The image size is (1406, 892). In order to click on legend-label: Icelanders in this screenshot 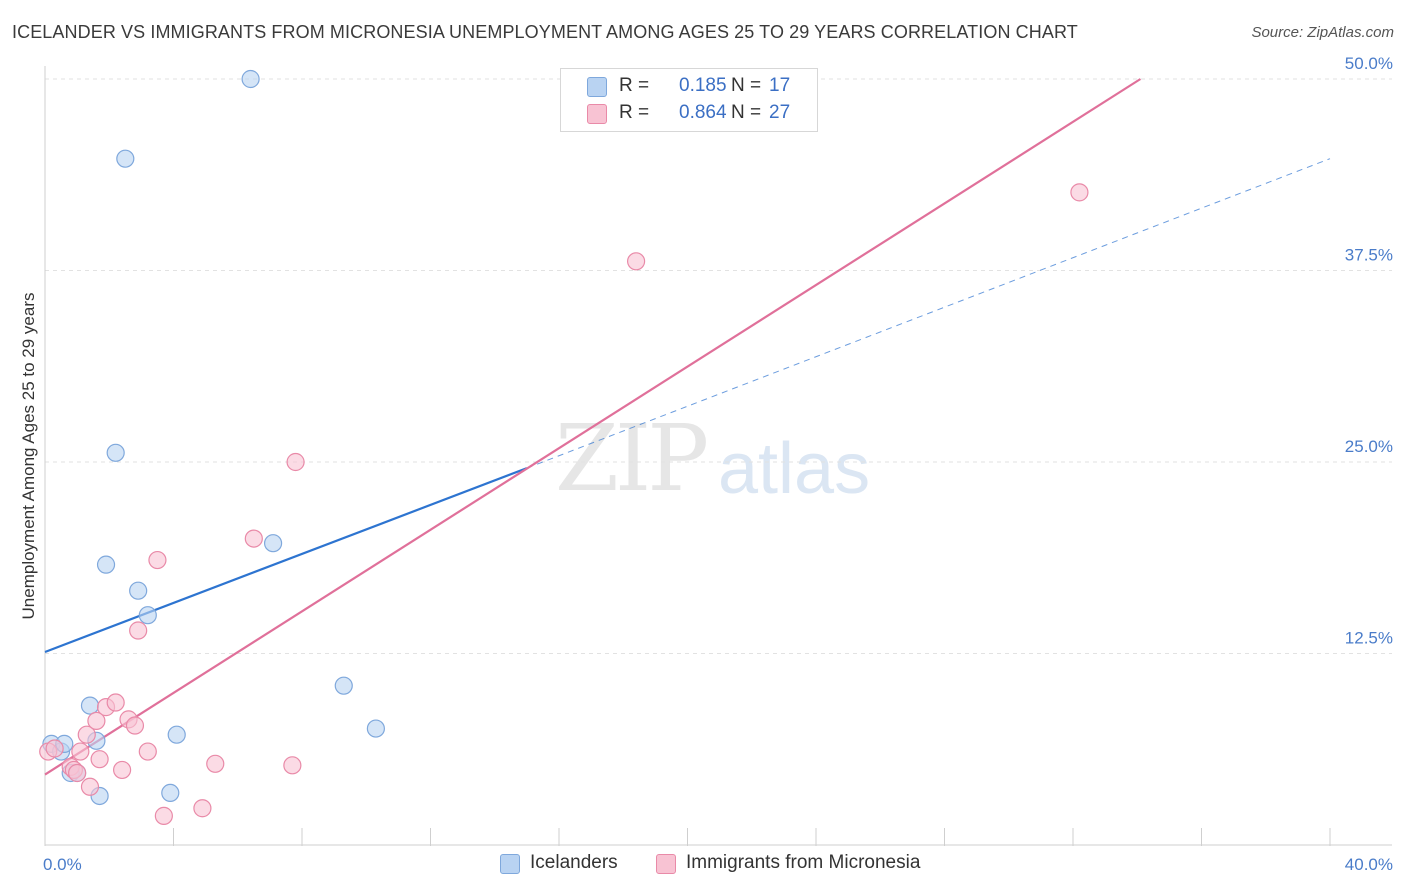, I will do `click(574, 862)`.